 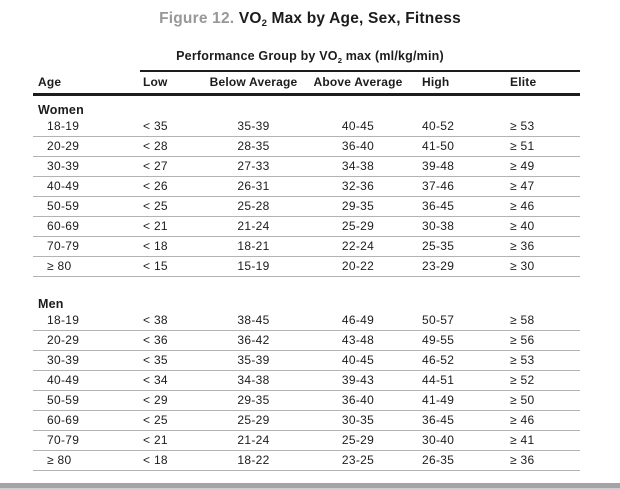 What do you see at coordinates (253, 246) in the screenshot?
I see `cell-below-average: 18-21` at bounding box center [253, 246].